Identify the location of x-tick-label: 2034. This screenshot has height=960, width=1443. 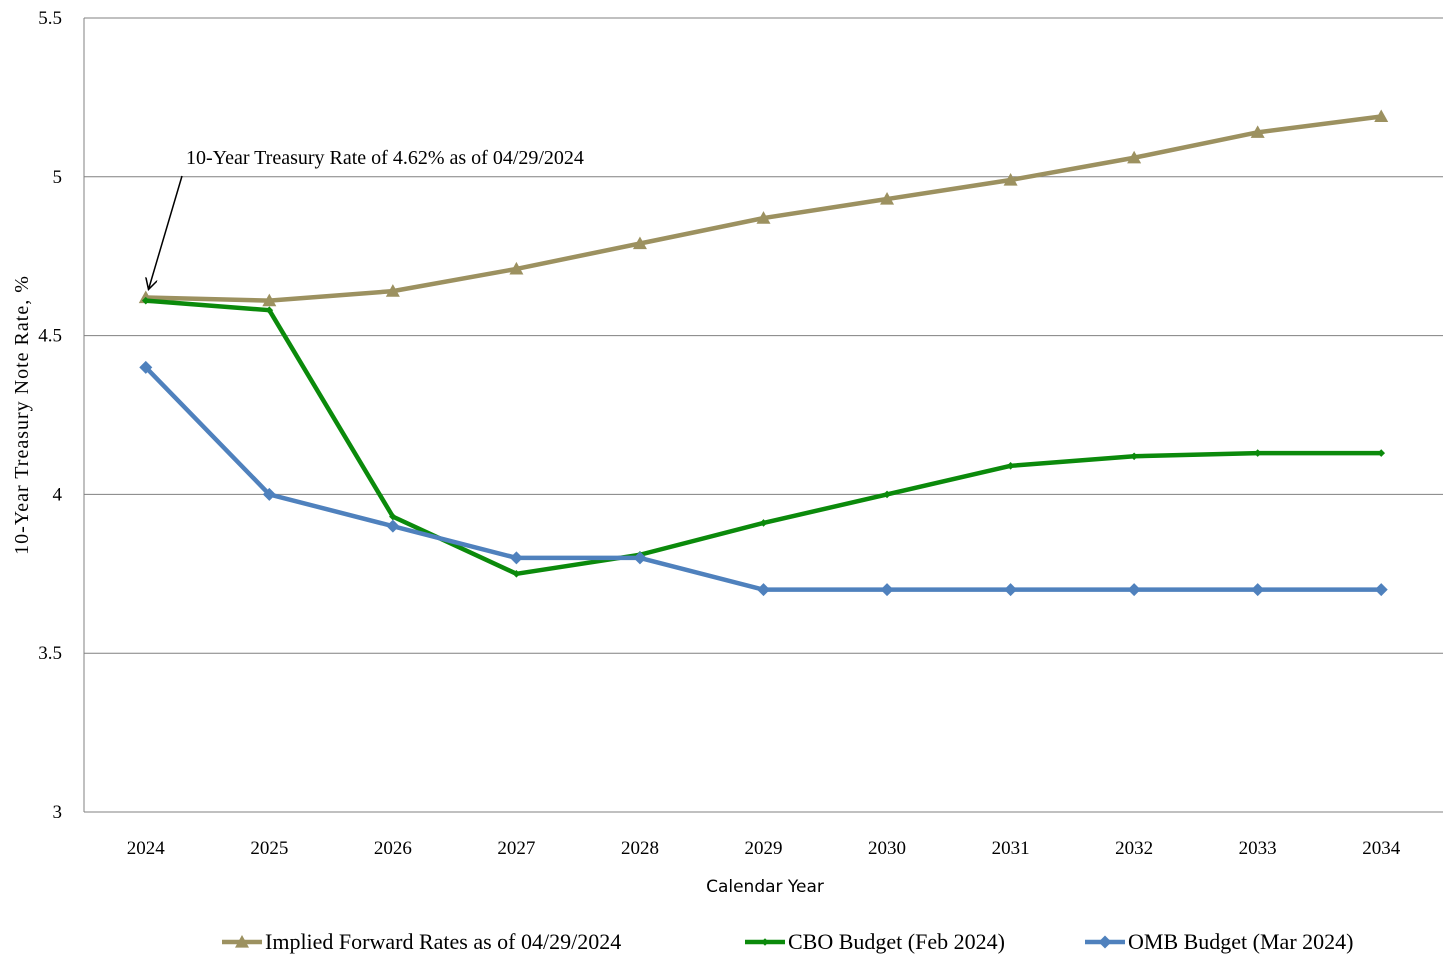
(1381, 848).